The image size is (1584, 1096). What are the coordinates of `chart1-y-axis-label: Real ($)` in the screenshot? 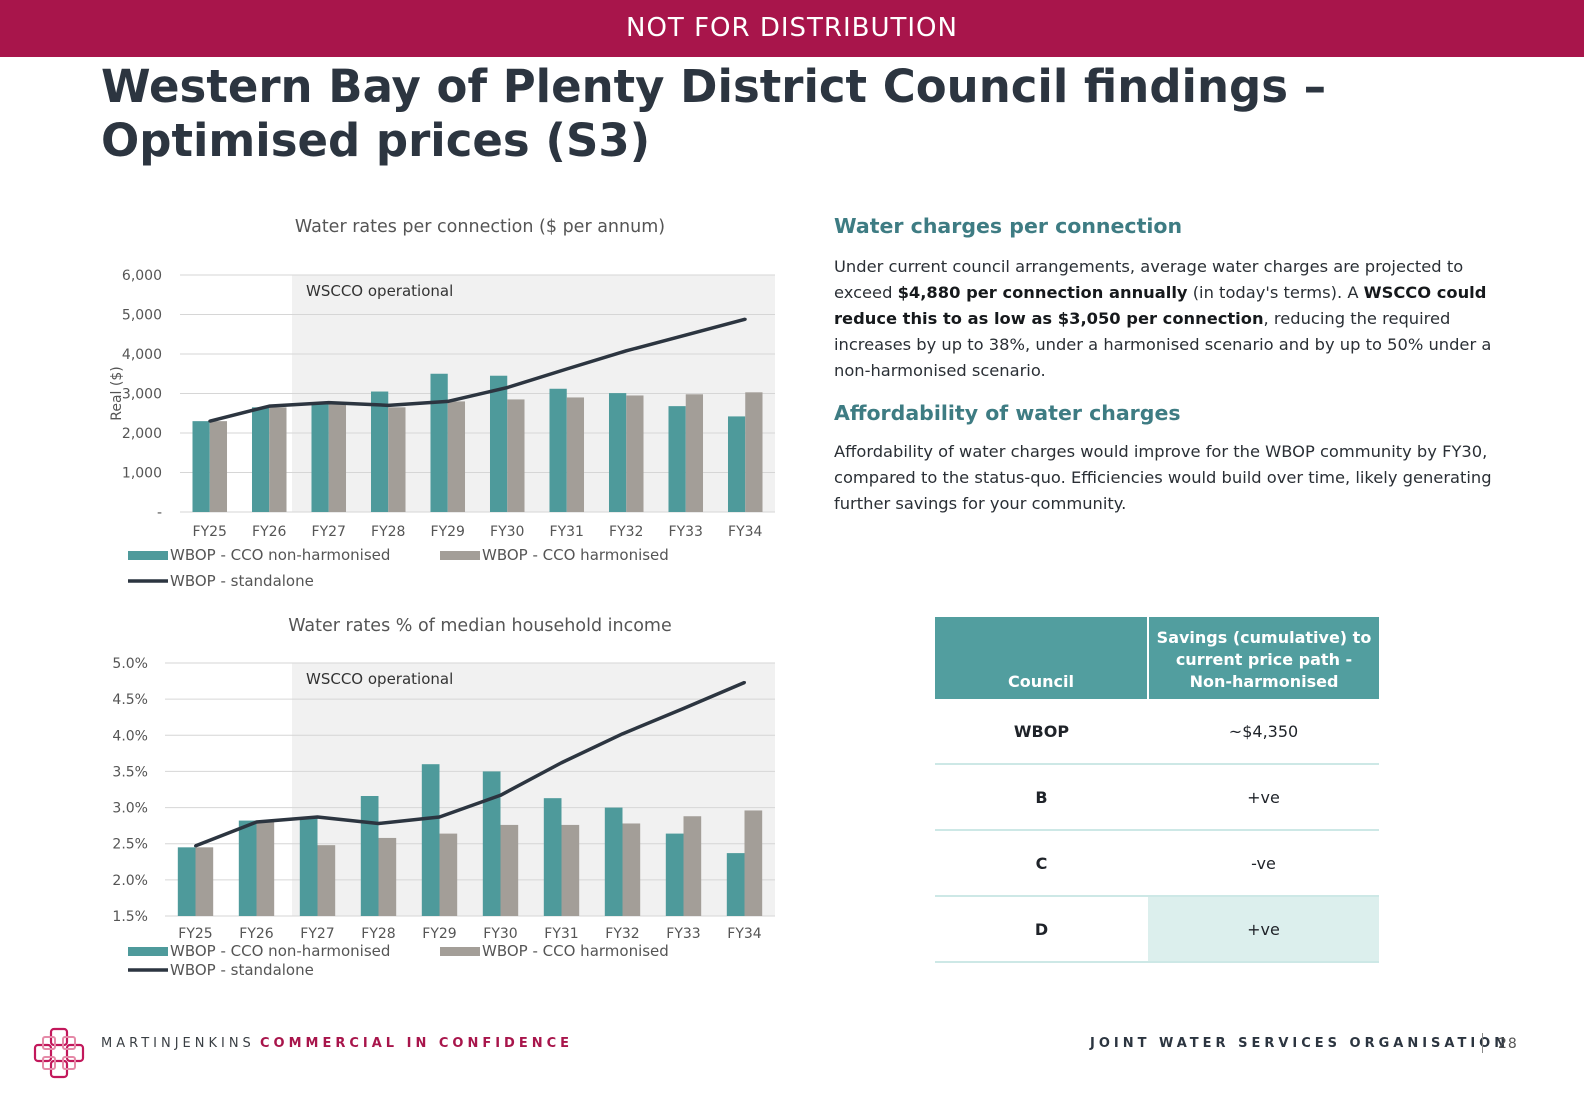 It's located at (117, 393).